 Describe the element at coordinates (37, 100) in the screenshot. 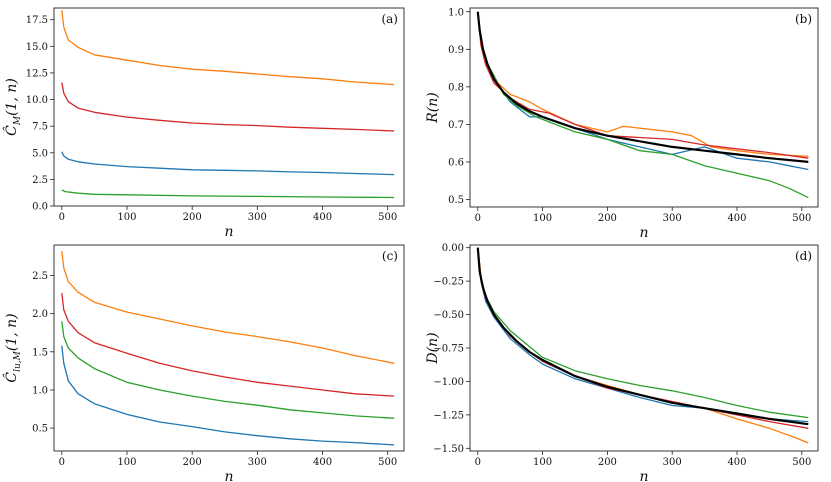

I see `y-tick-label: 10.0` at that location.